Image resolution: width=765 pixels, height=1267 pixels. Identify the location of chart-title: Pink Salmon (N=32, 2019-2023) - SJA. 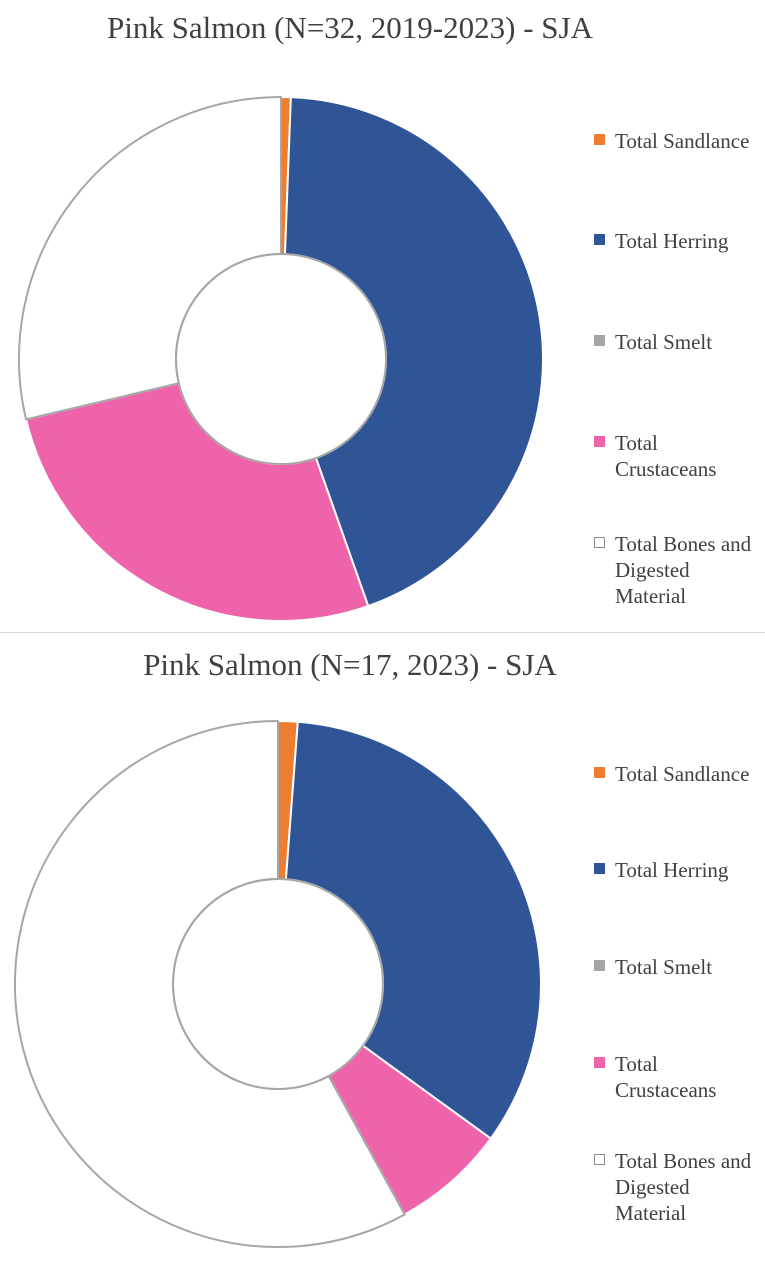
(350, 27).